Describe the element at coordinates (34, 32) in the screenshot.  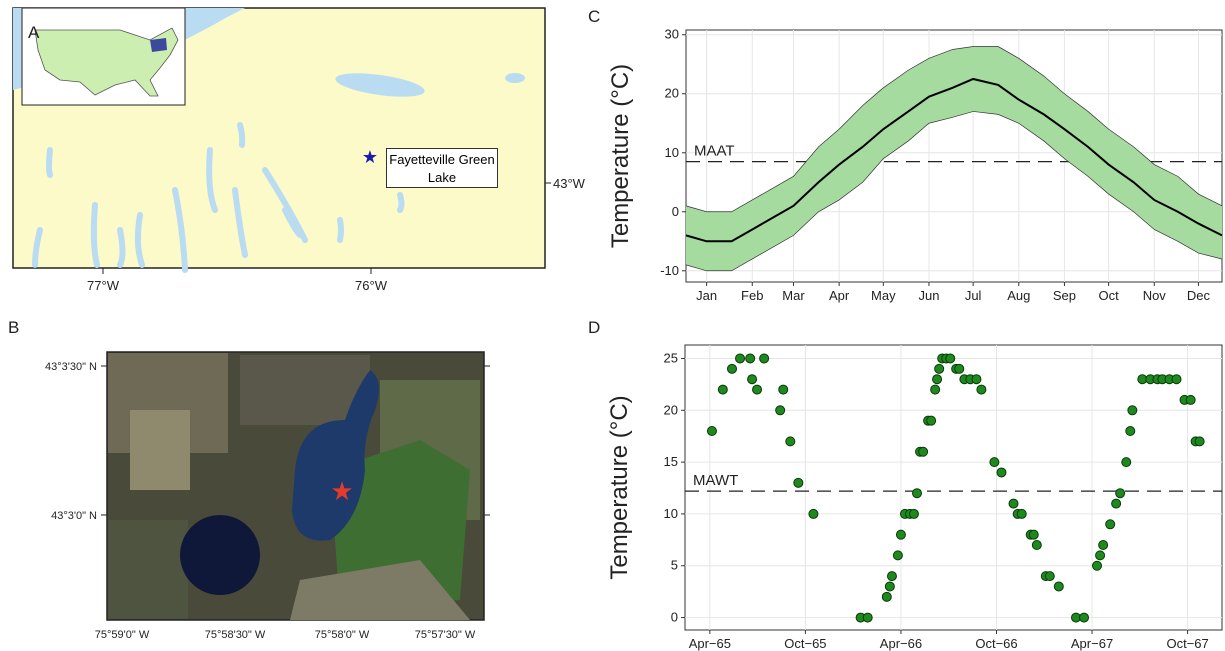
I see `panel-letter: A` at that location.